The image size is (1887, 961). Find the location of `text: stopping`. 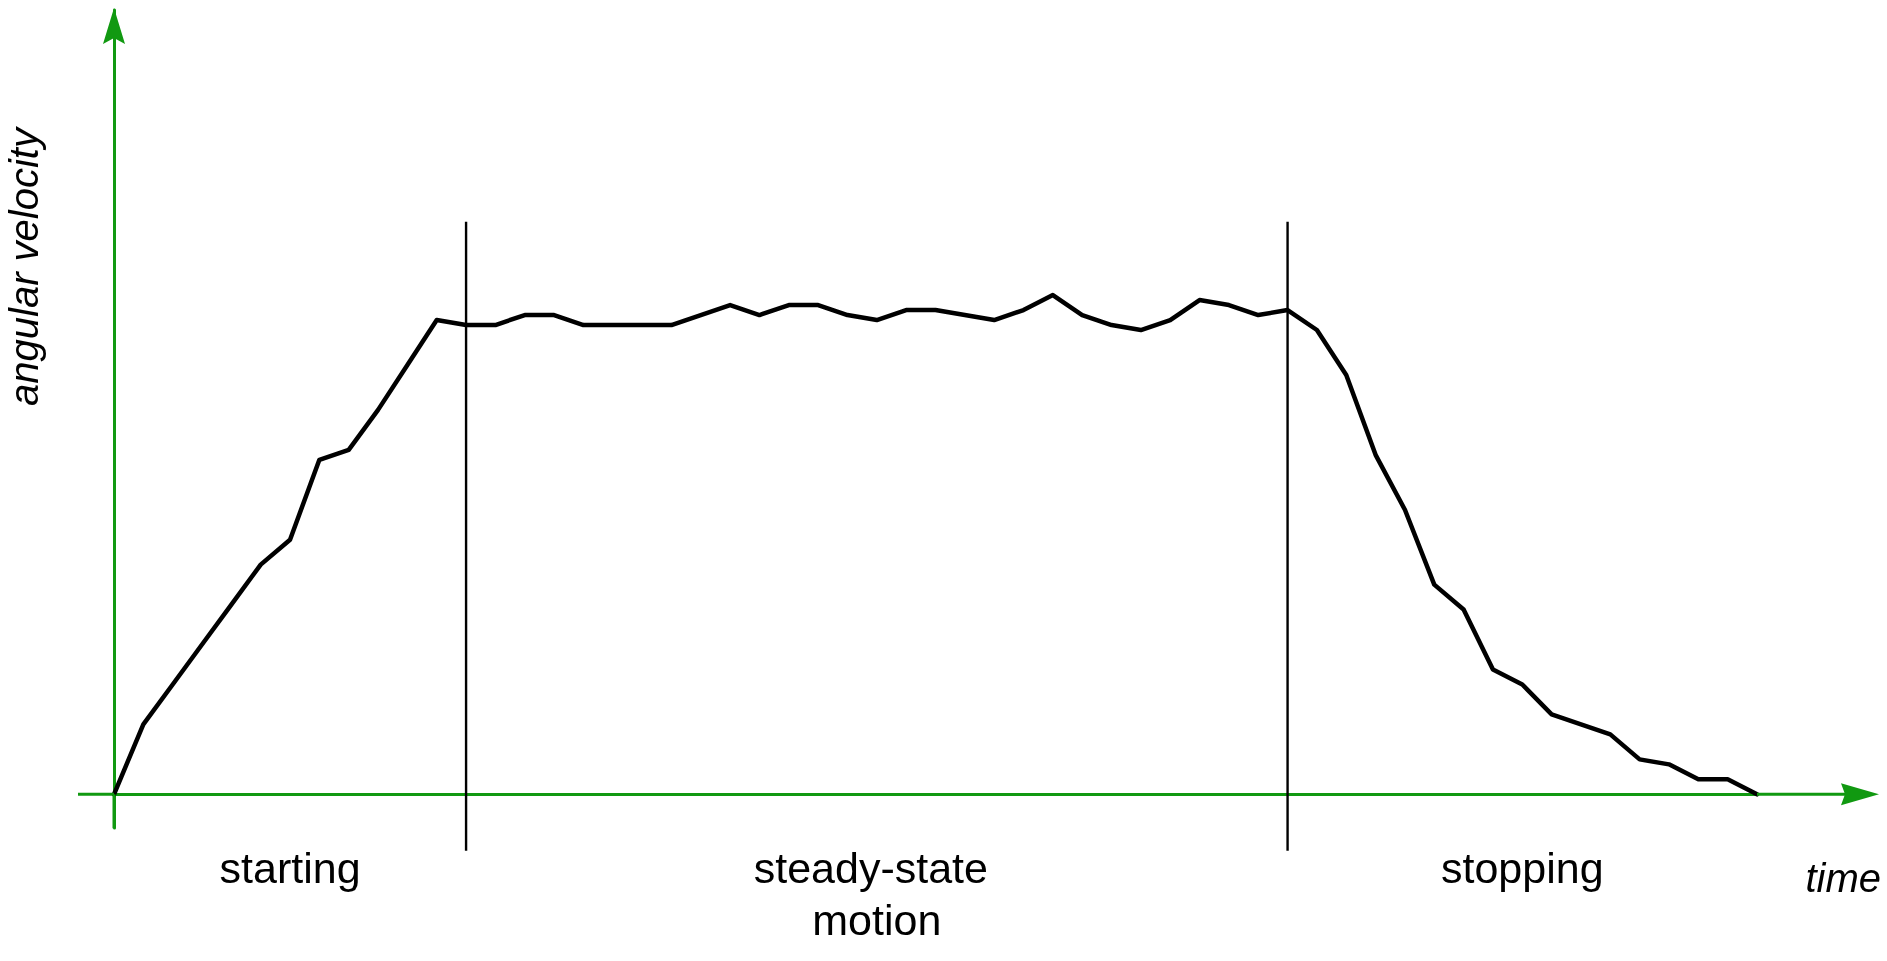

text: stopping is located at coordinates (1522, 868).